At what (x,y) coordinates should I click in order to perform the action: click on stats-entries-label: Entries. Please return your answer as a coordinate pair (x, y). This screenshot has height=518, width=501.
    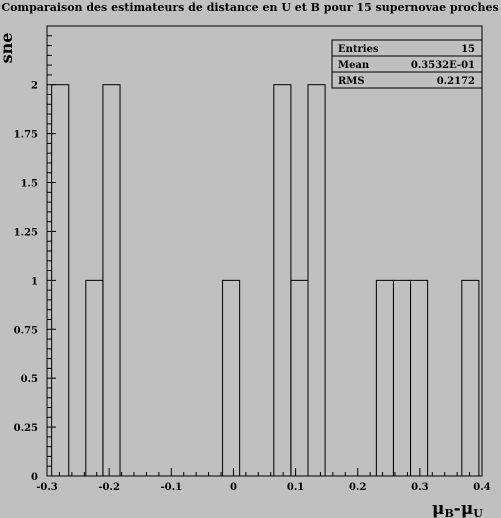
    Looking at the image, I should click on (358, 49).